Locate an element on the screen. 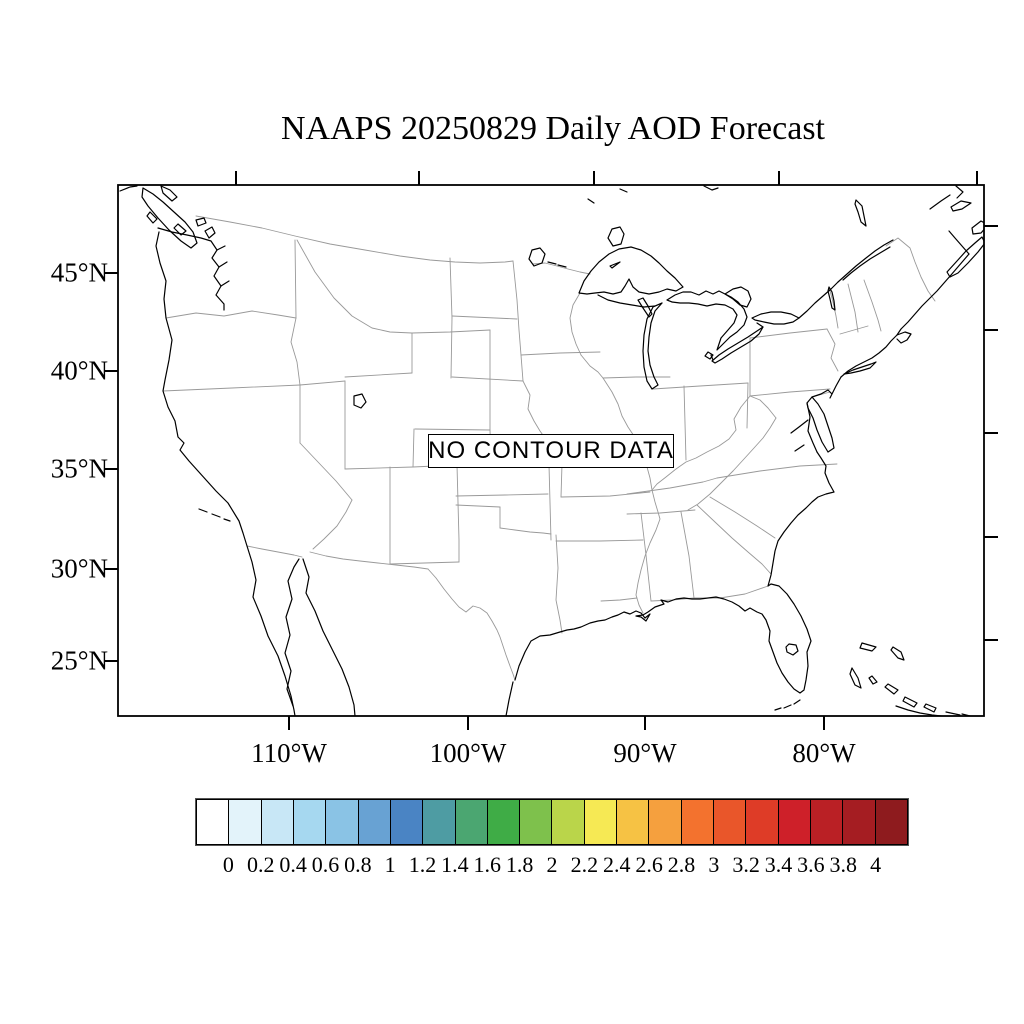 This screenshot has height=1024, width=1024. colorbar-tick-label: 1.8 is located at coordinates (519, 864).